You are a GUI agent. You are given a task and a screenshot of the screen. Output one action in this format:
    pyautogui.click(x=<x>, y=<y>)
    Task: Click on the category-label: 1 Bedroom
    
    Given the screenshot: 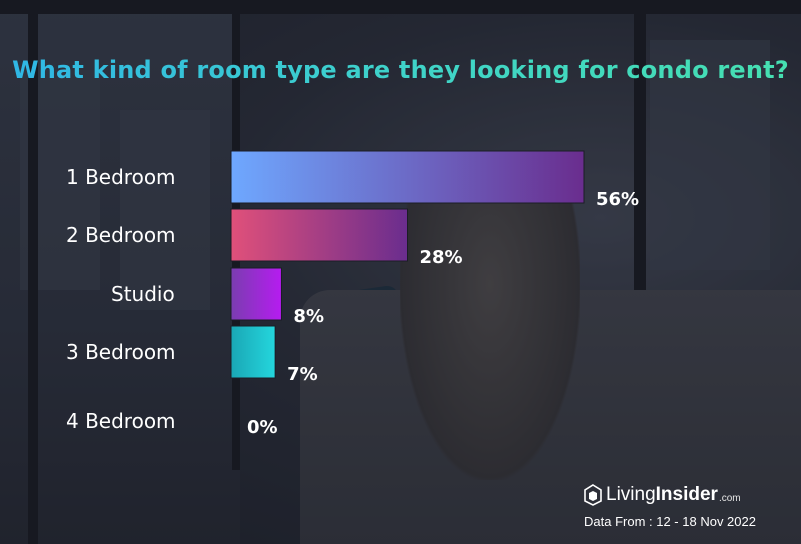 What is the action you would take?
    pyautogui.click(x=121, y=177)
    